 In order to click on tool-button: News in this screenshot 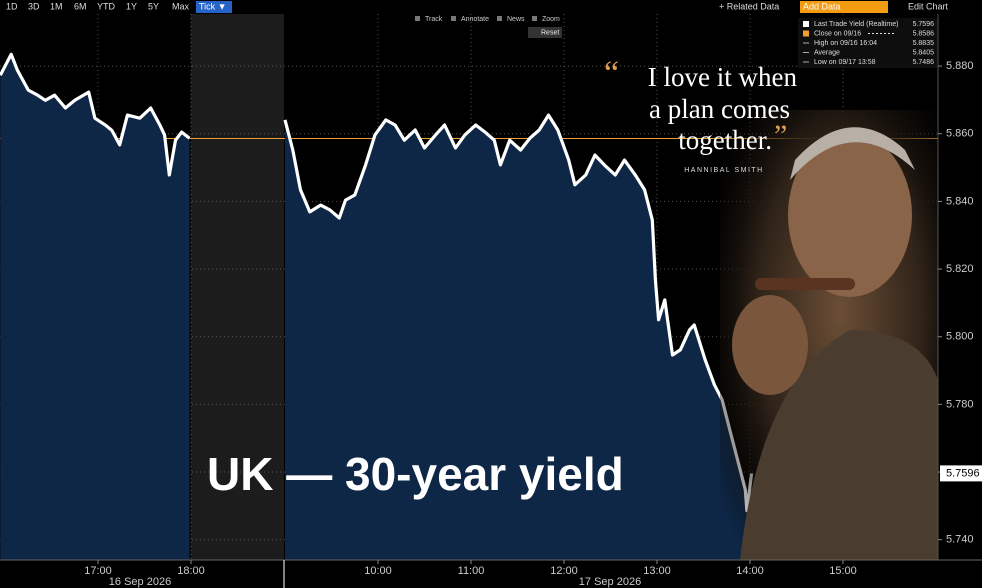, I will do `click(516, 19)`.